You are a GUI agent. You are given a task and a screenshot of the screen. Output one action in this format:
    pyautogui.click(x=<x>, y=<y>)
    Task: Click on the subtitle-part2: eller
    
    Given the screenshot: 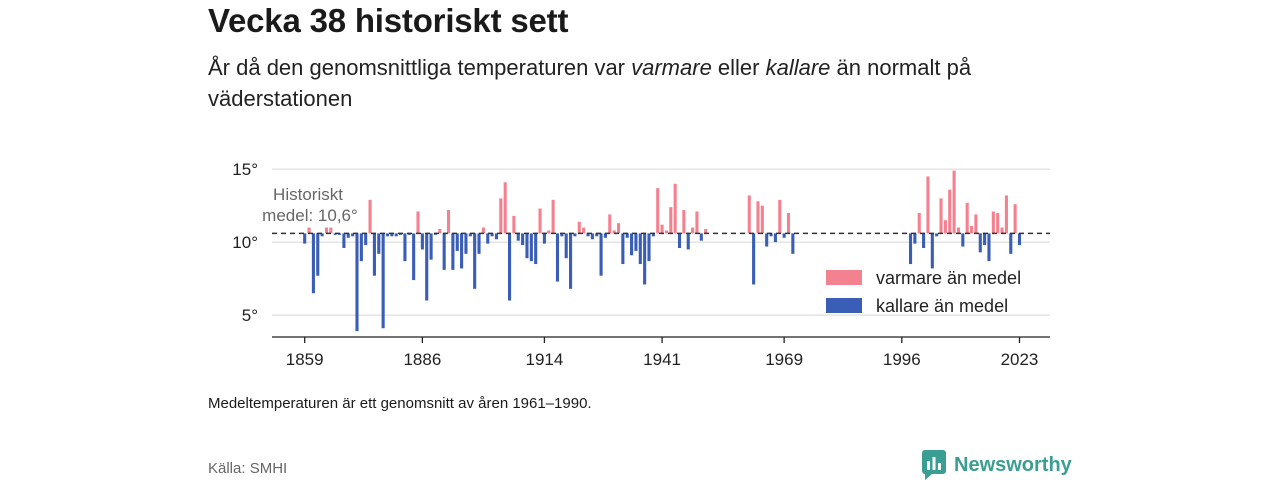 What is the action you would take?
    pyautogui.click(x=738, y=67)
    